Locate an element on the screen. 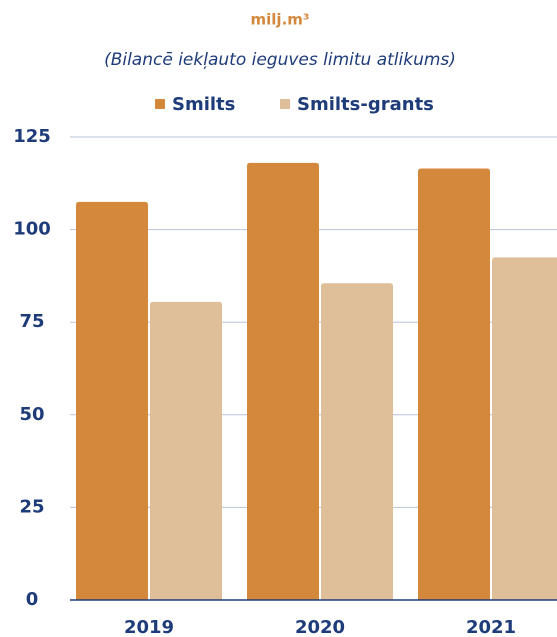  y-tick-label: 25 is located at coordinates (31, 506).